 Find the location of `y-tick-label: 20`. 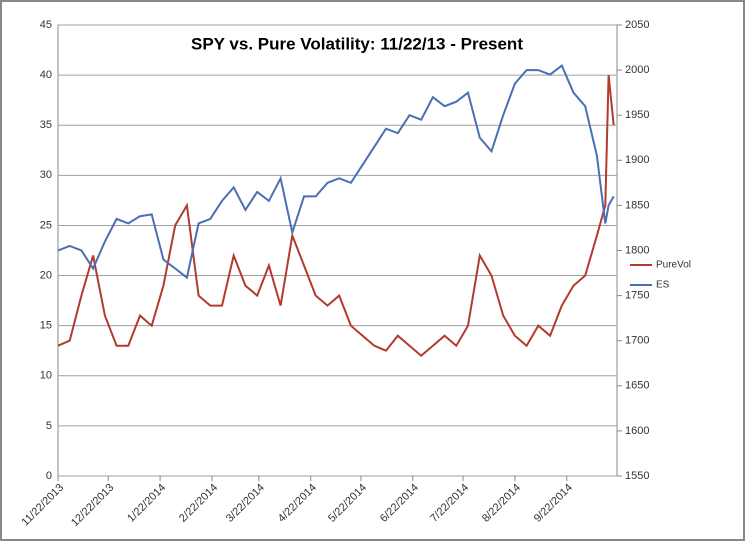

y-tick-label: 20 is located at coordinates (46, 275).